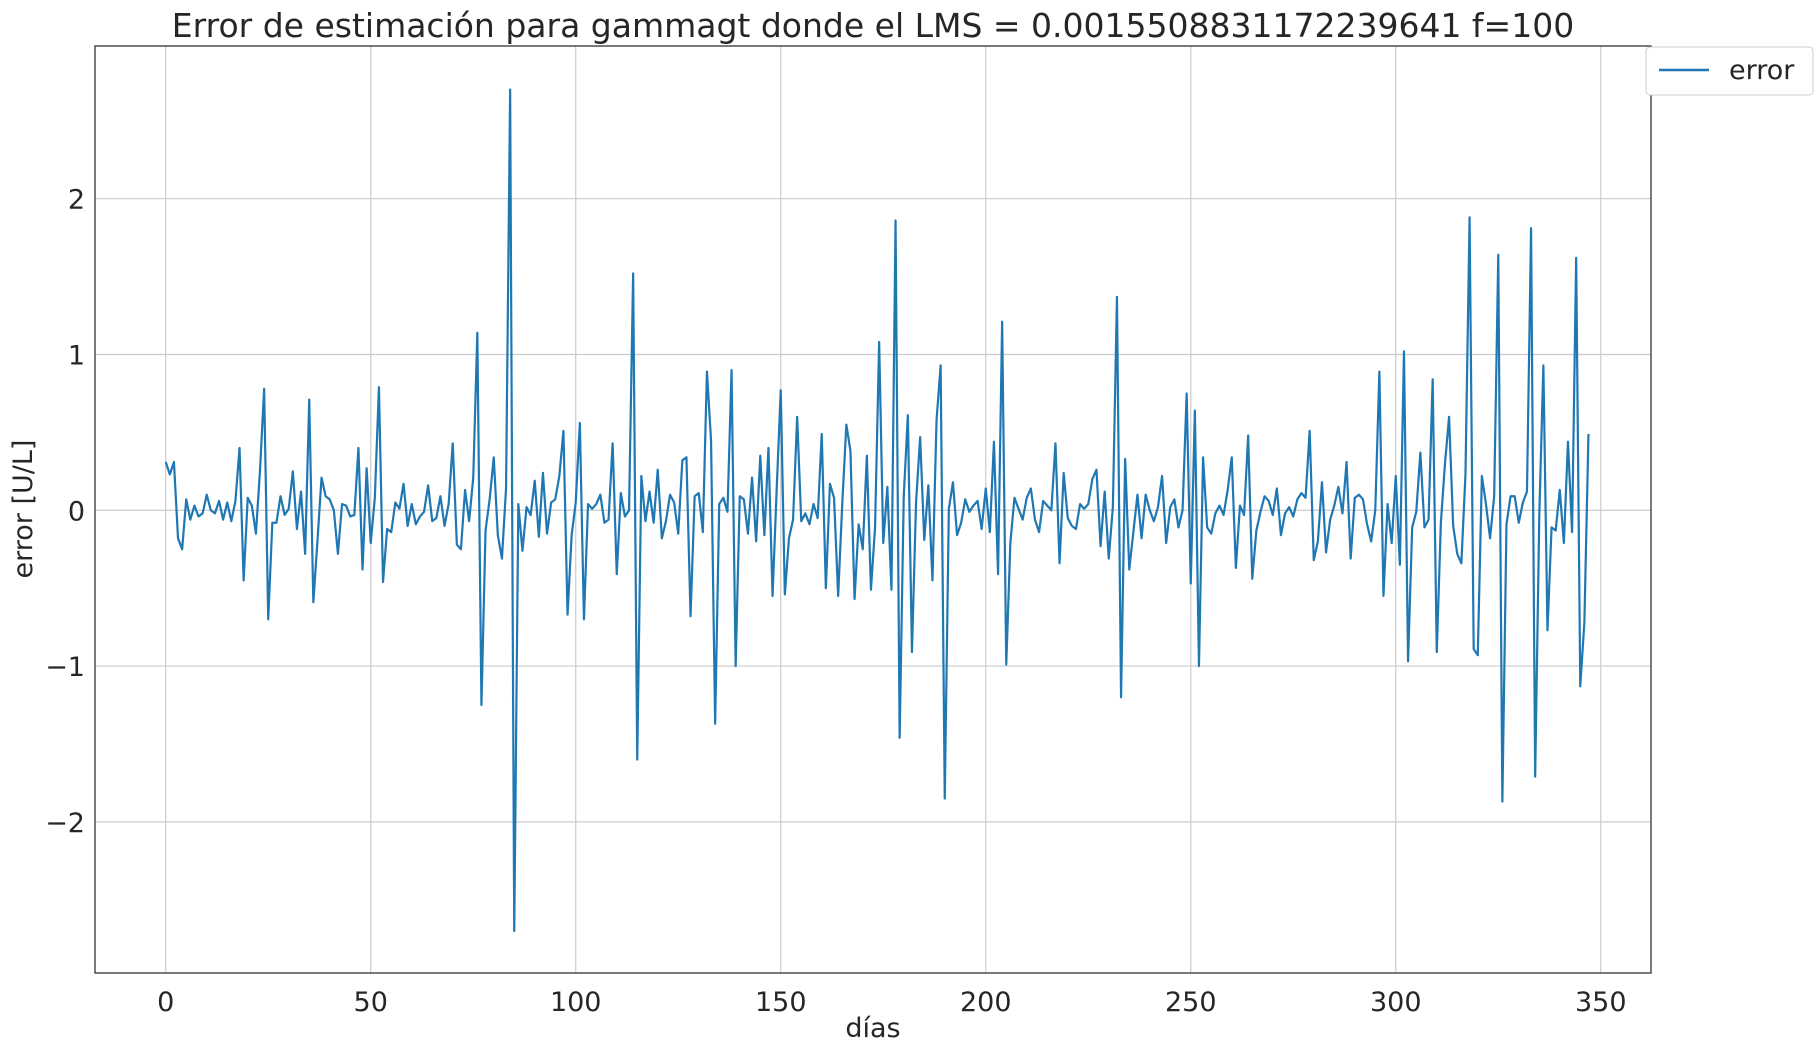 The image size is (1816, 1051). What do you see at coordinates (1762, 70) in the screenshot?
I see `legend-label-error: error` at bounding box center [1762, 70].